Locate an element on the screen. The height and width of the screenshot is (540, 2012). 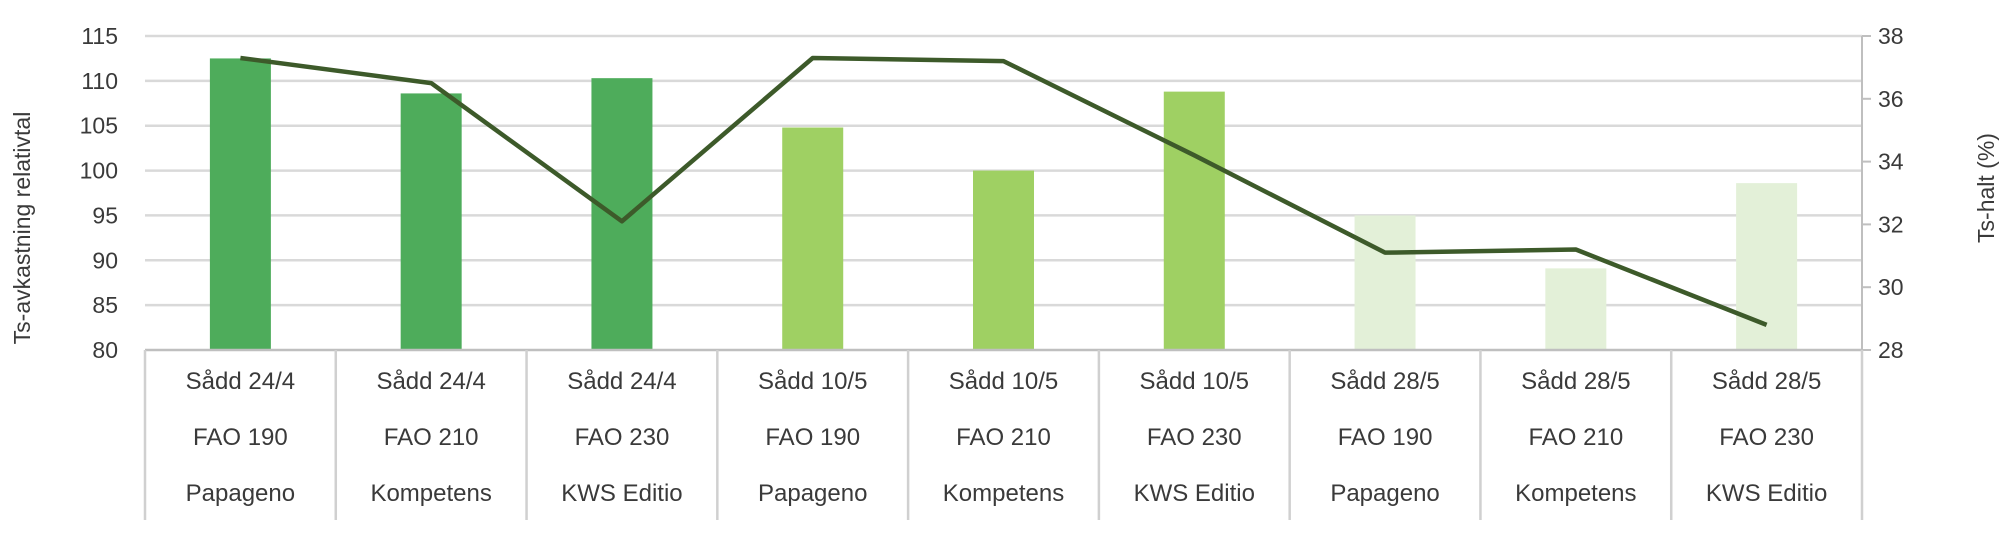
y-tick-label: 100 is located at coordinates (99, 171).